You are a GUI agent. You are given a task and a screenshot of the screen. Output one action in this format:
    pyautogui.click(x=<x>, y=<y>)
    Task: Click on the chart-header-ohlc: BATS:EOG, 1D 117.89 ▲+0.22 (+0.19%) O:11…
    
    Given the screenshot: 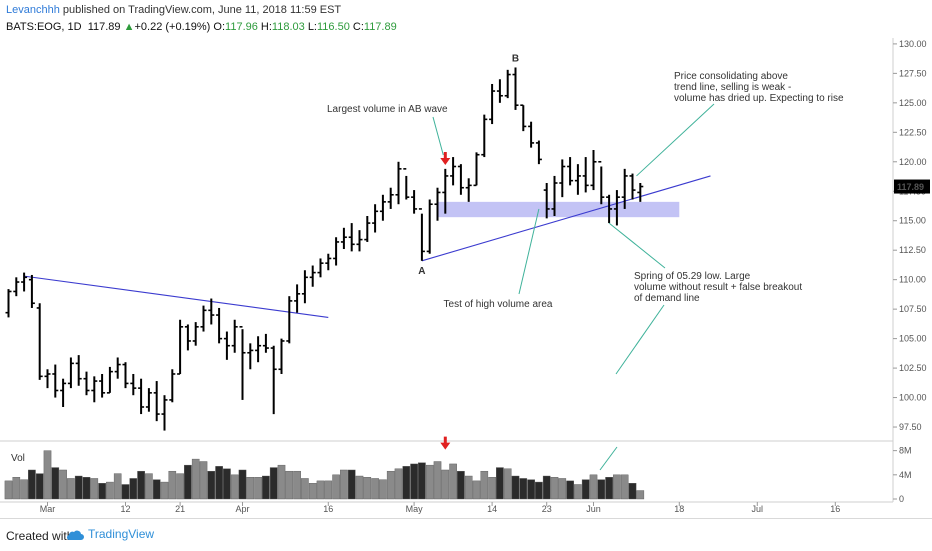 What is the action you would take?
    pyautogui.click(x=201, y=27)
    